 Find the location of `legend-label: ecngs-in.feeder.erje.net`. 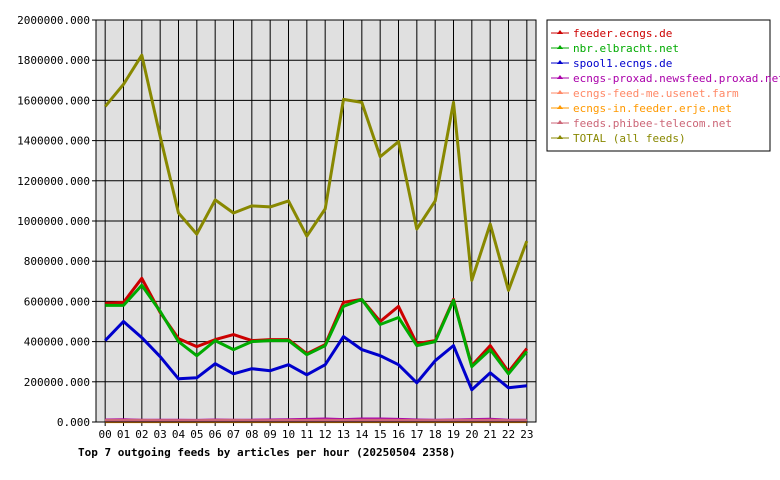

legend-label: ecngs-in.feeder.erje.net is located at coordinates (652, 108).